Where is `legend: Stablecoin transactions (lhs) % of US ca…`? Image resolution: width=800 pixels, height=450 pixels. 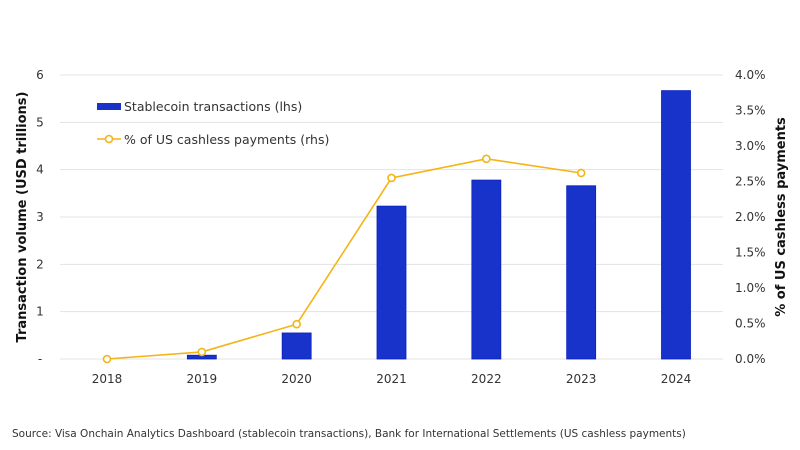
legend: Stablecoin transactions (lhs) % of US ca… is located at coordinates (213, 123).